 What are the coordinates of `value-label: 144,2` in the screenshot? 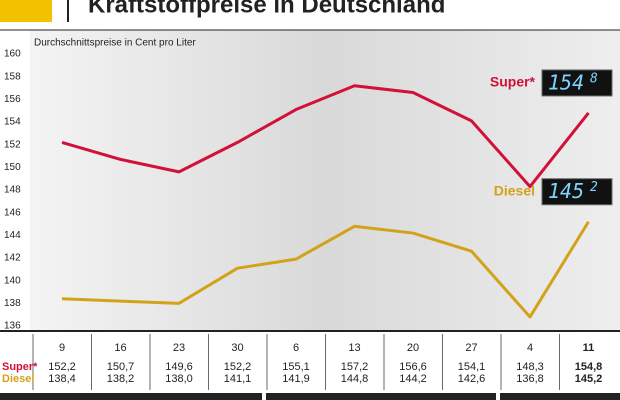 It's located at (413, 379).